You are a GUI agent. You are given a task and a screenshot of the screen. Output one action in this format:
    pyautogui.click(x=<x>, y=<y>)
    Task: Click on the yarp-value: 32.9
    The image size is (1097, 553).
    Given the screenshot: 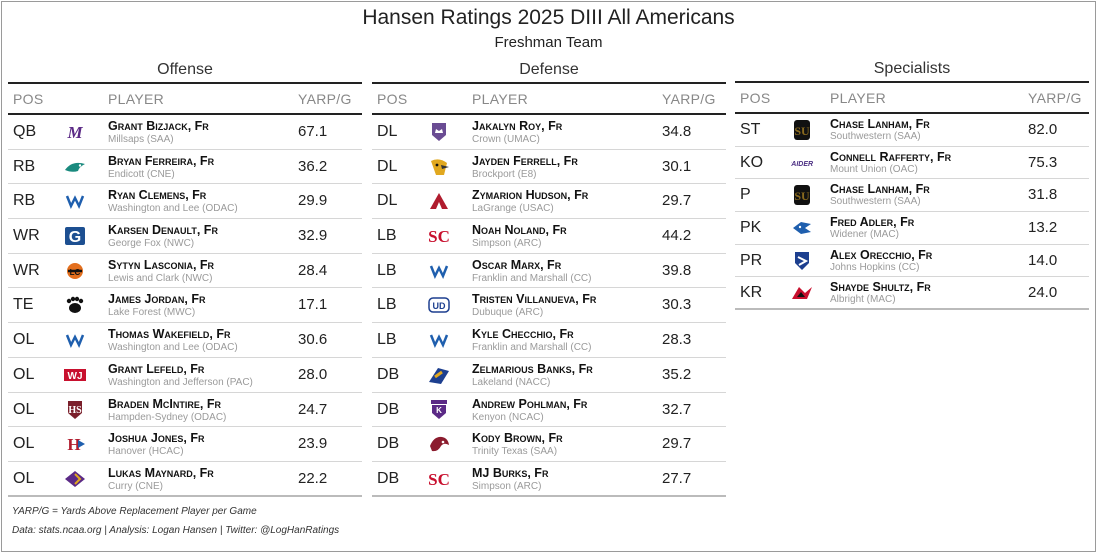 What is the action you would take?
    pyautogui.click(x=313, y=236)
    